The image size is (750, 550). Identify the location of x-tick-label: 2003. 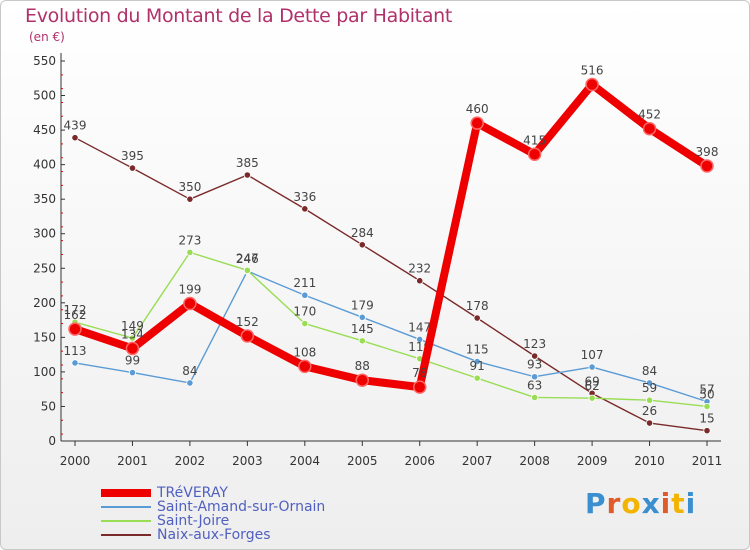
(247, 461).